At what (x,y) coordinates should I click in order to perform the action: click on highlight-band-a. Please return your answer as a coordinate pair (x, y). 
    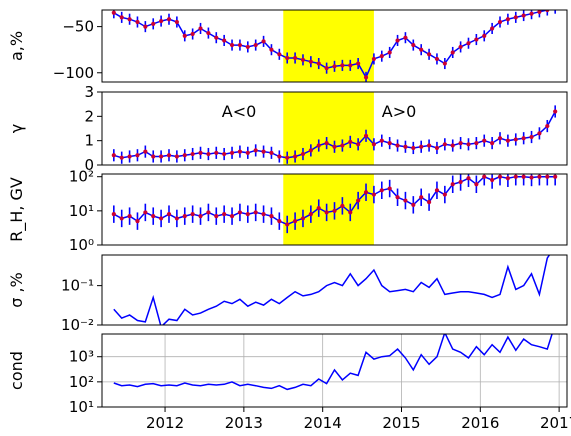
    Looking at the image, I should click on (328, 46).